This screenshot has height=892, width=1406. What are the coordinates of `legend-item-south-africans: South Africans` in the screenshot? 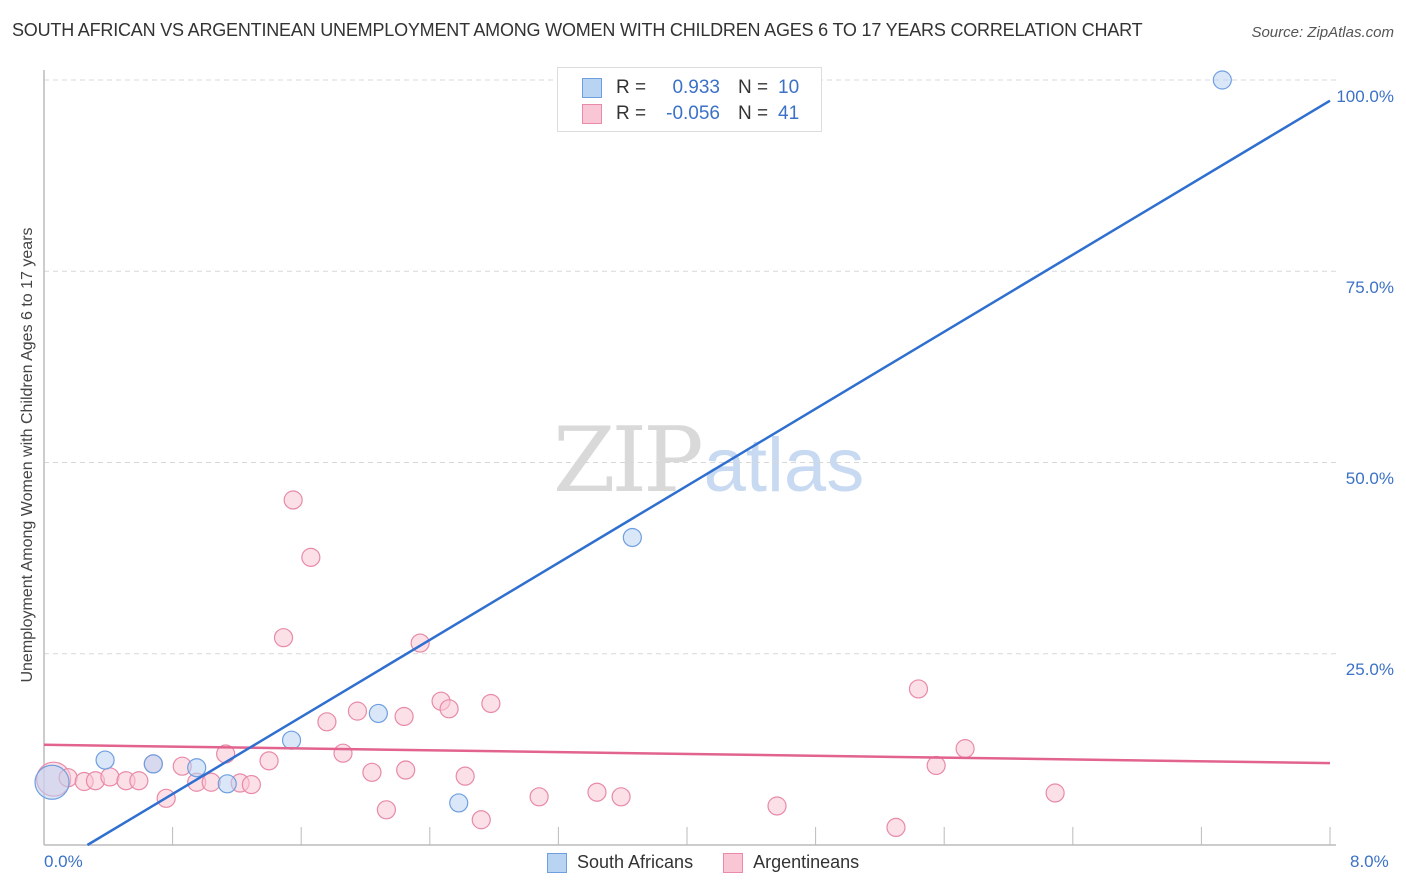 It's located at (620, 862).